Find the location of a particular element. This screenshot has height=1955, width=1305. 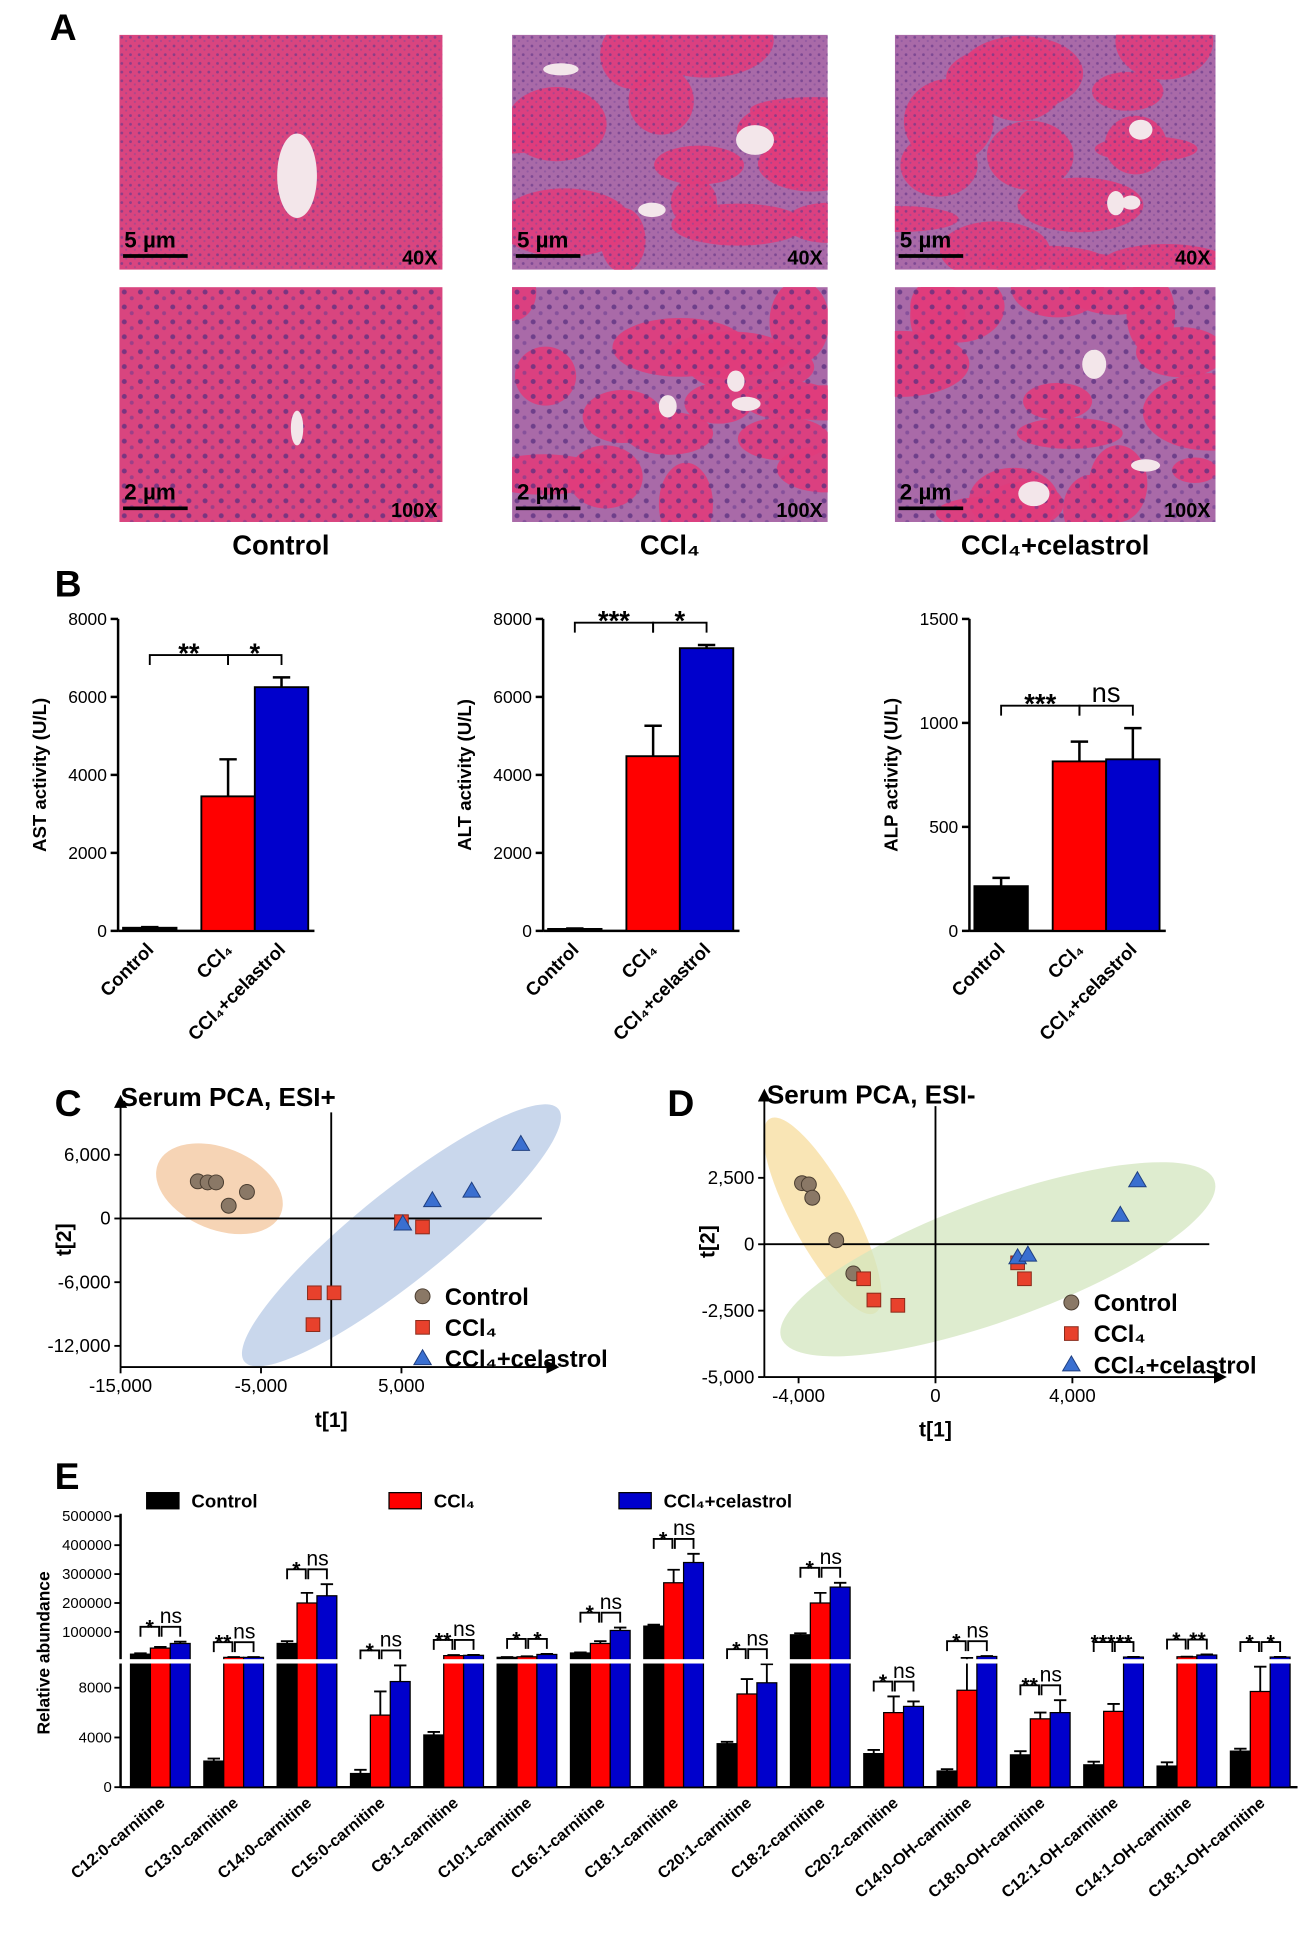

y-axis-label: ALP activity (U/L) is located at coordinates (890, 775).